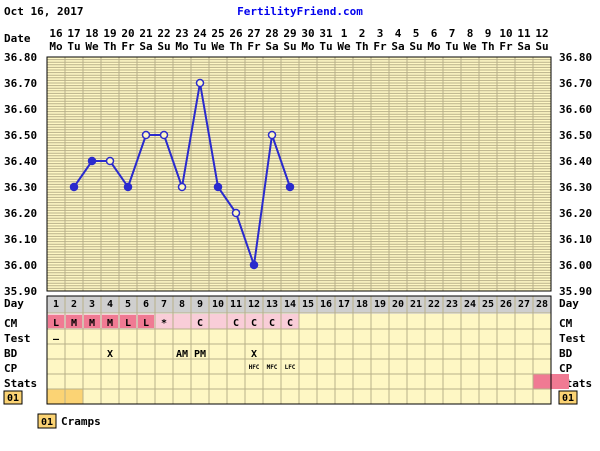  Describe the element at coordinates (272, 304) in the screenshot. I see `cycle-day-number: 13` at that location.